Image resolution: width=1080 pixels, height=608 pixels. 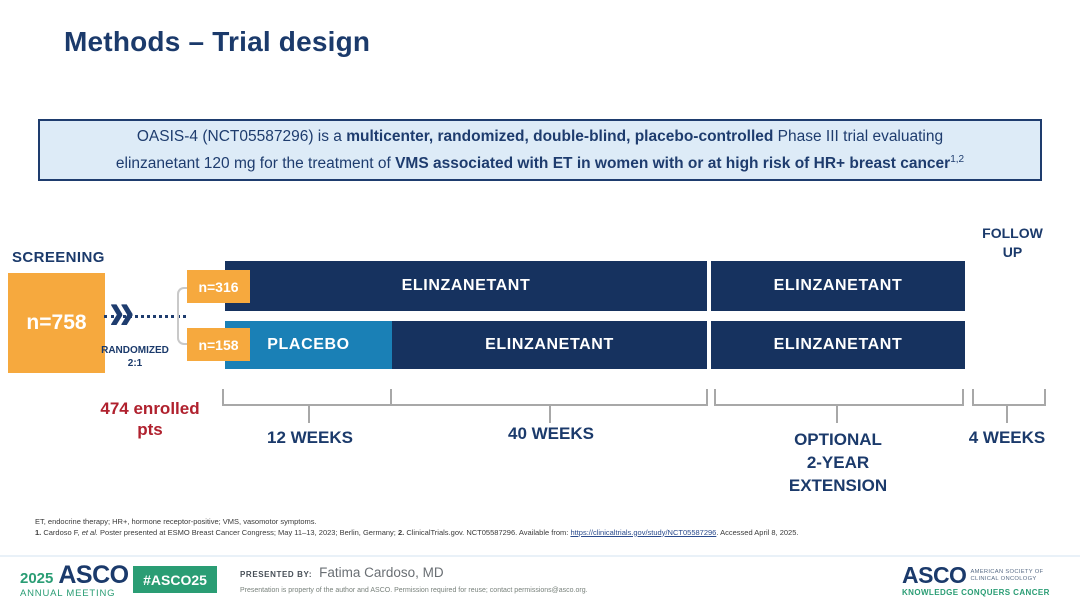 What do you see at coordinates (838, 286) in the screenshot?
I see `arm1-extension-bar: ELINZANETANT` at bounding box center [838, 286].